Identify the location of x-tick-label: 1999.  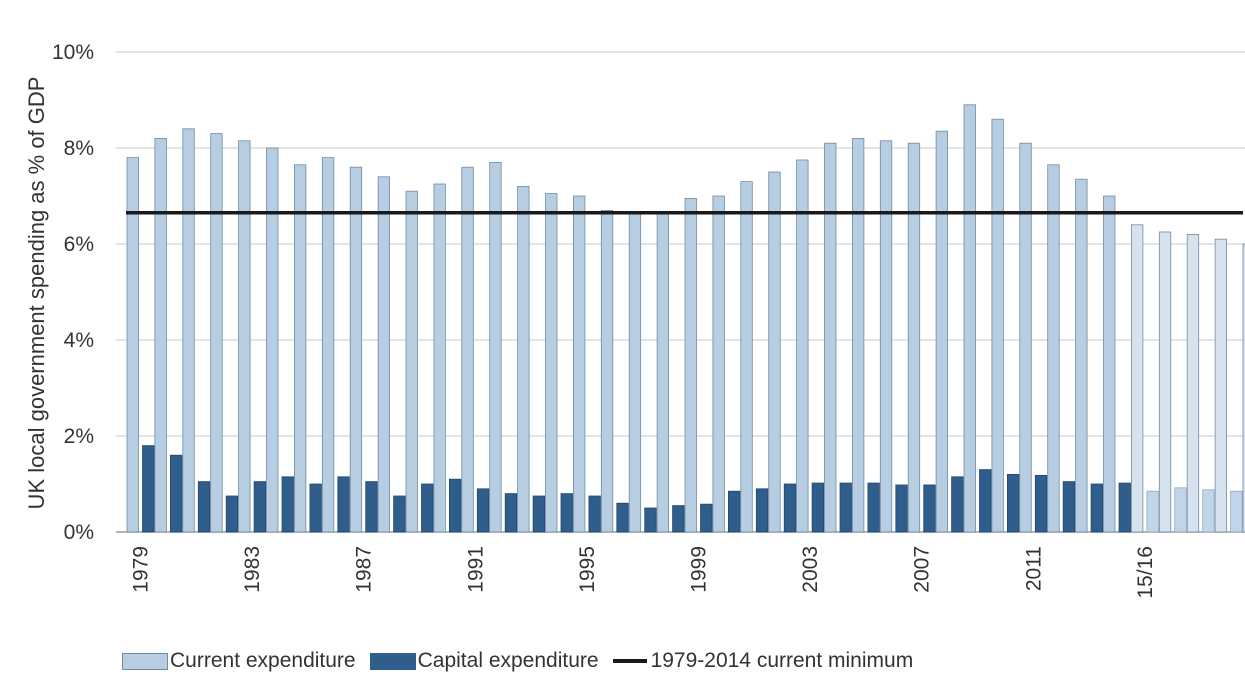
(699, 569).